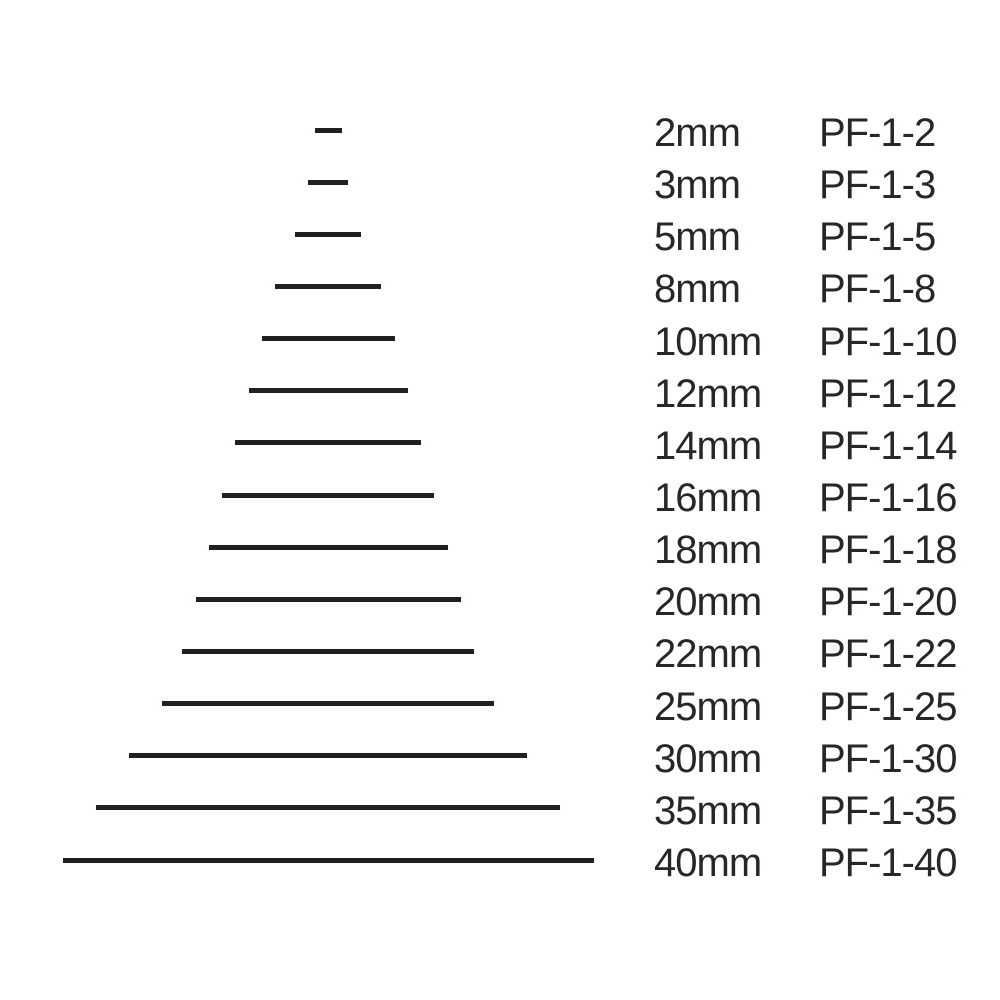 The width and height of the screenshot is (1000, 1000). Describe the element at coordinates (697, 133) in the screenshot. I see `size-label: 2mm` at that location.